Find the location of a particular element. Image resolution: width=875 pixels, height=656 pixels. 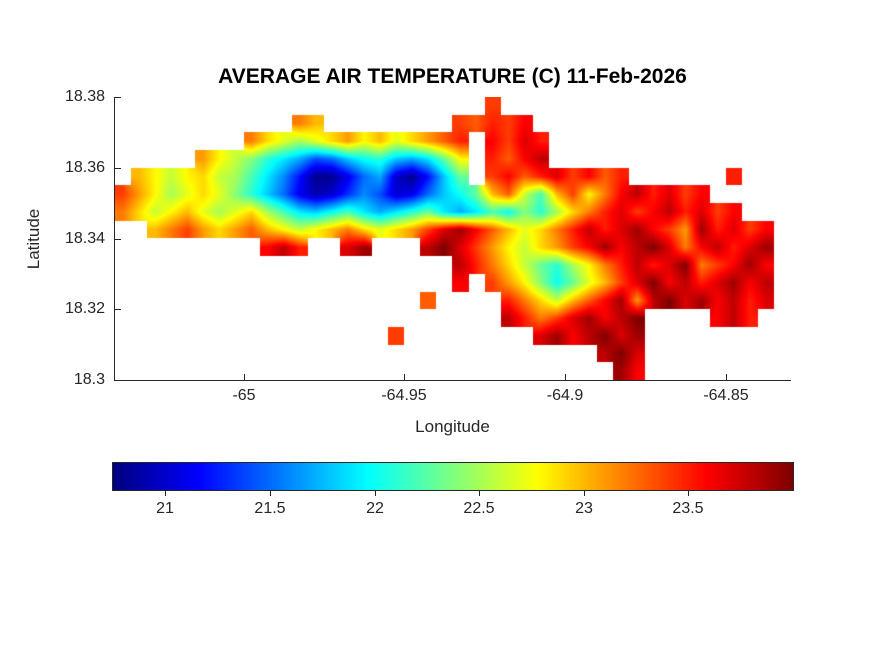

y-tick-label: 18.32 is located at coordinates (84, 308).